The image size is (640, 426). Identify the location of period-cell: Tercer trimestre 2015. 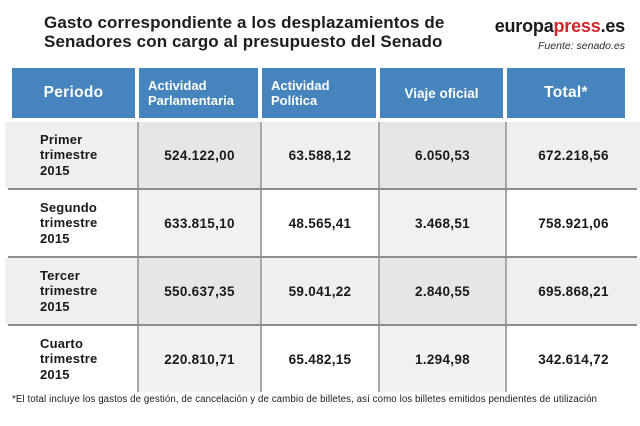
(71, 291).